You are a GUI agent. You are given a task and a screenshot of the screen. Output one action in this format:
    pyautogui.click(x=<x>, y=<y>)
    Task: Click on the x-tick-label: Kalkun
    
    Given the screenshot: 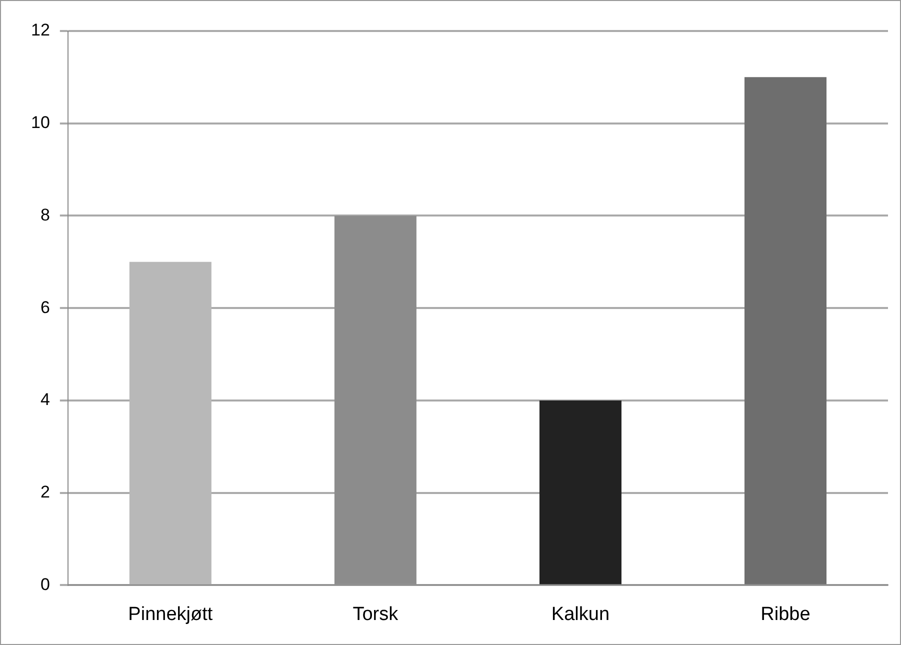 What is the action you would take?
    pyautogui.click(x=580, y=614)
    